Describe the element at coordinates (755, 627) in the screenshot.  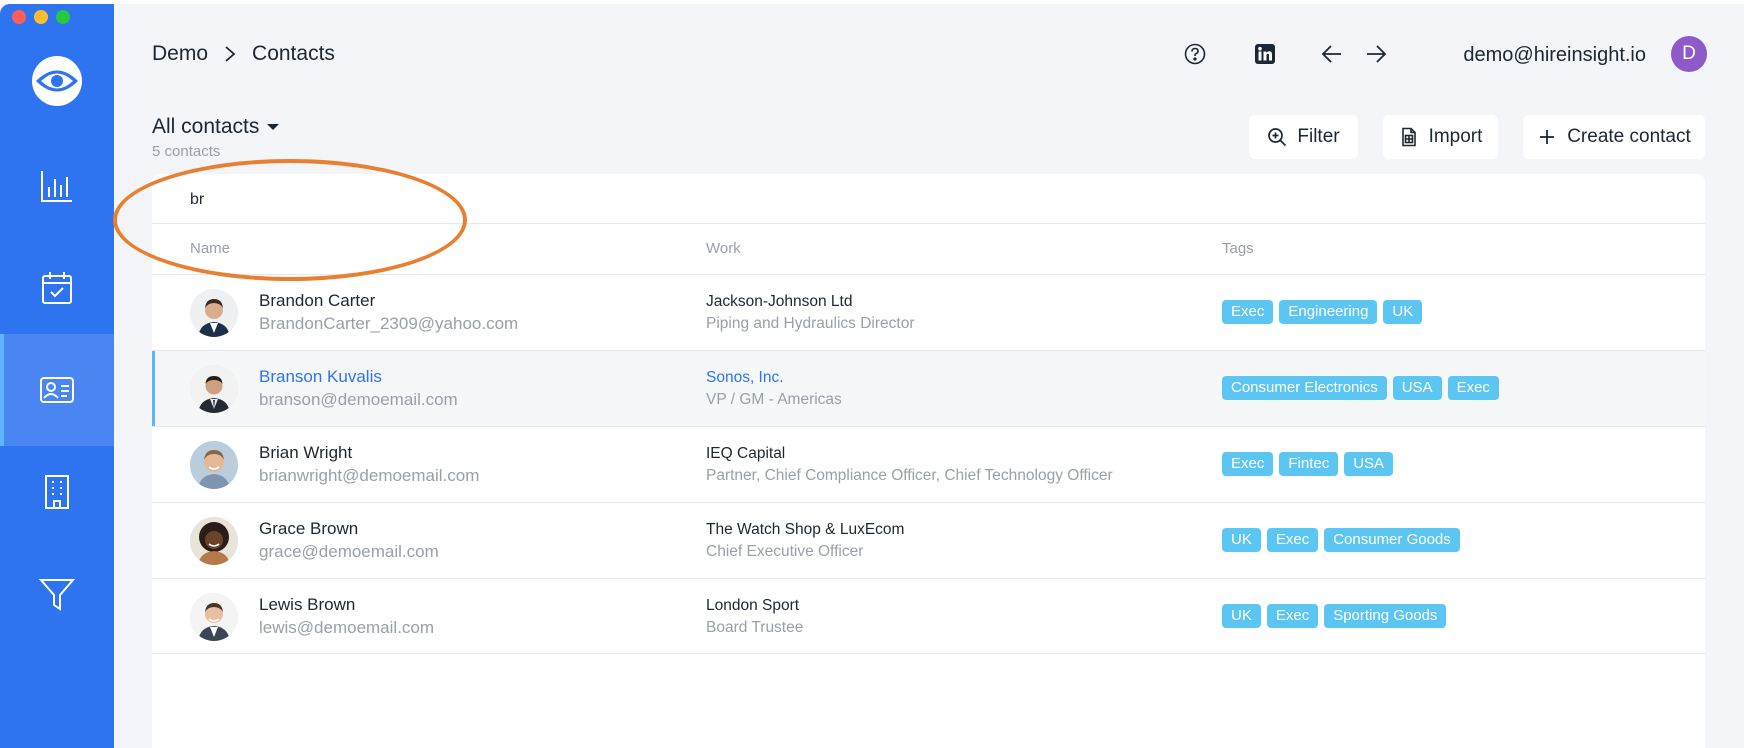
I see `contact-role: Board Trustee` at that location.